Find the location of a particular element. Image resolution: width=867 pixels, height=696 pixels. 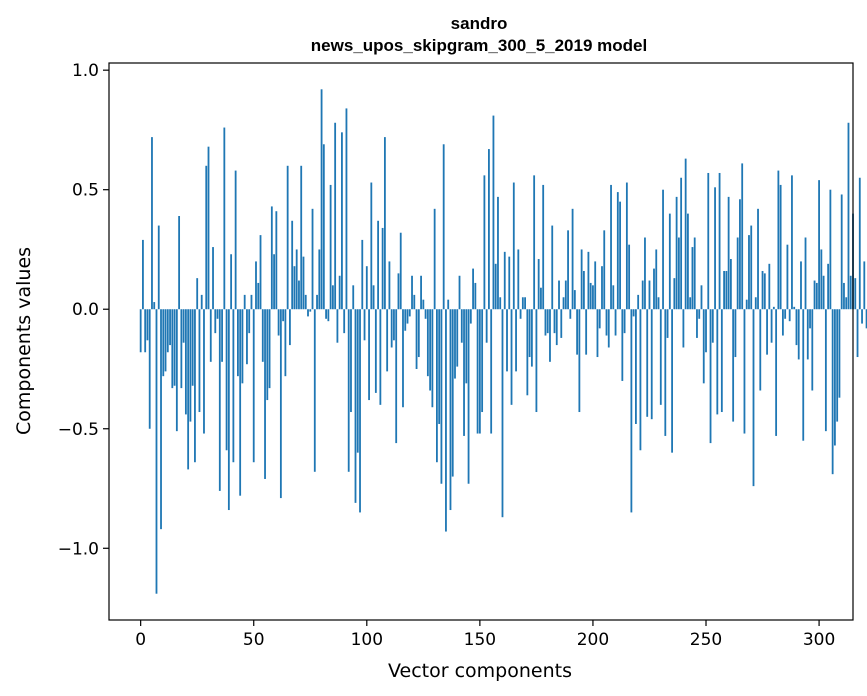

x-tick-label: 200 is located at coordinates (593, 640).